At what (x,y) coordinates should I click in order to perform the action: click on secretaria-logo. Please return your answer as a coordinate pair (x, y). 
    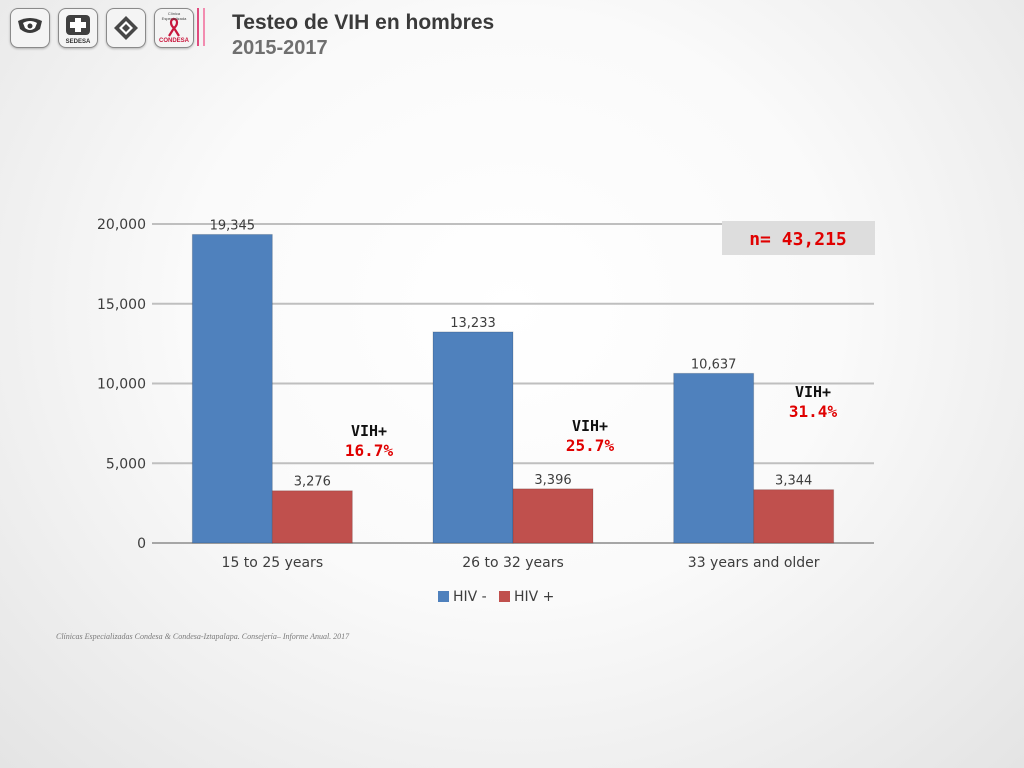
    Looking at the image, I should click on (126, 28).